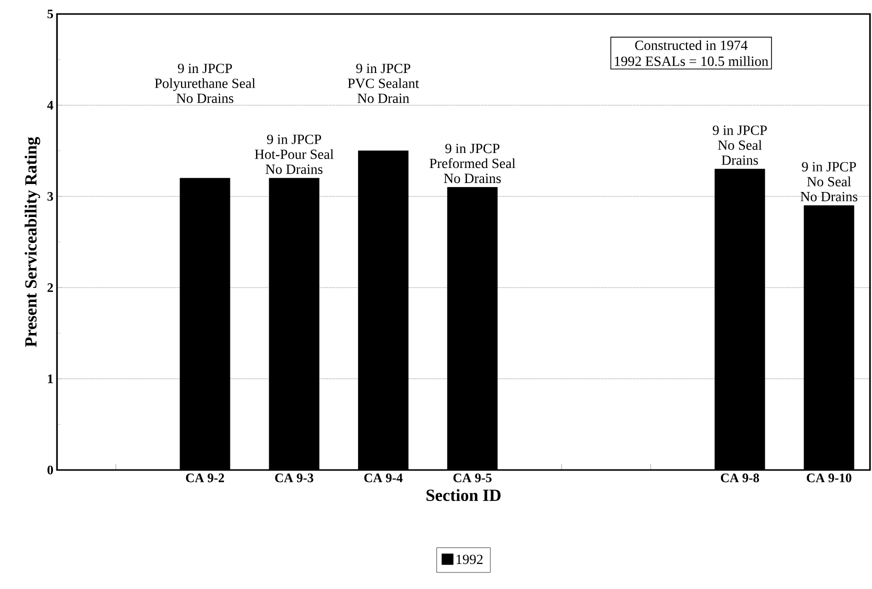 Image resolution: width=872 pixels, height=589 pixels. I want to click on x-tick-label: CA 9-3, so click(294, 478).